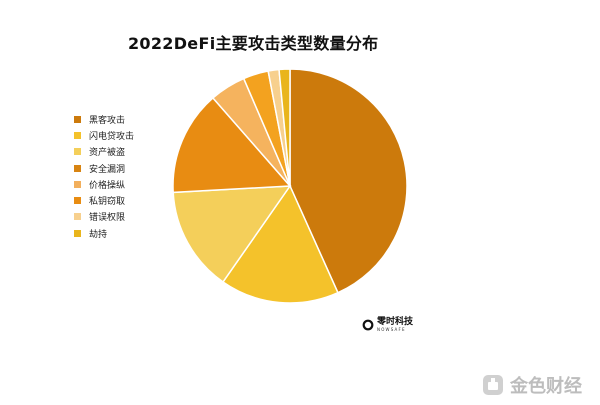 The width and height of the screenshot is (600, 405). I want to click on nowsafe-logo: 零时科技 NOWSAFE, so click(387, 325).